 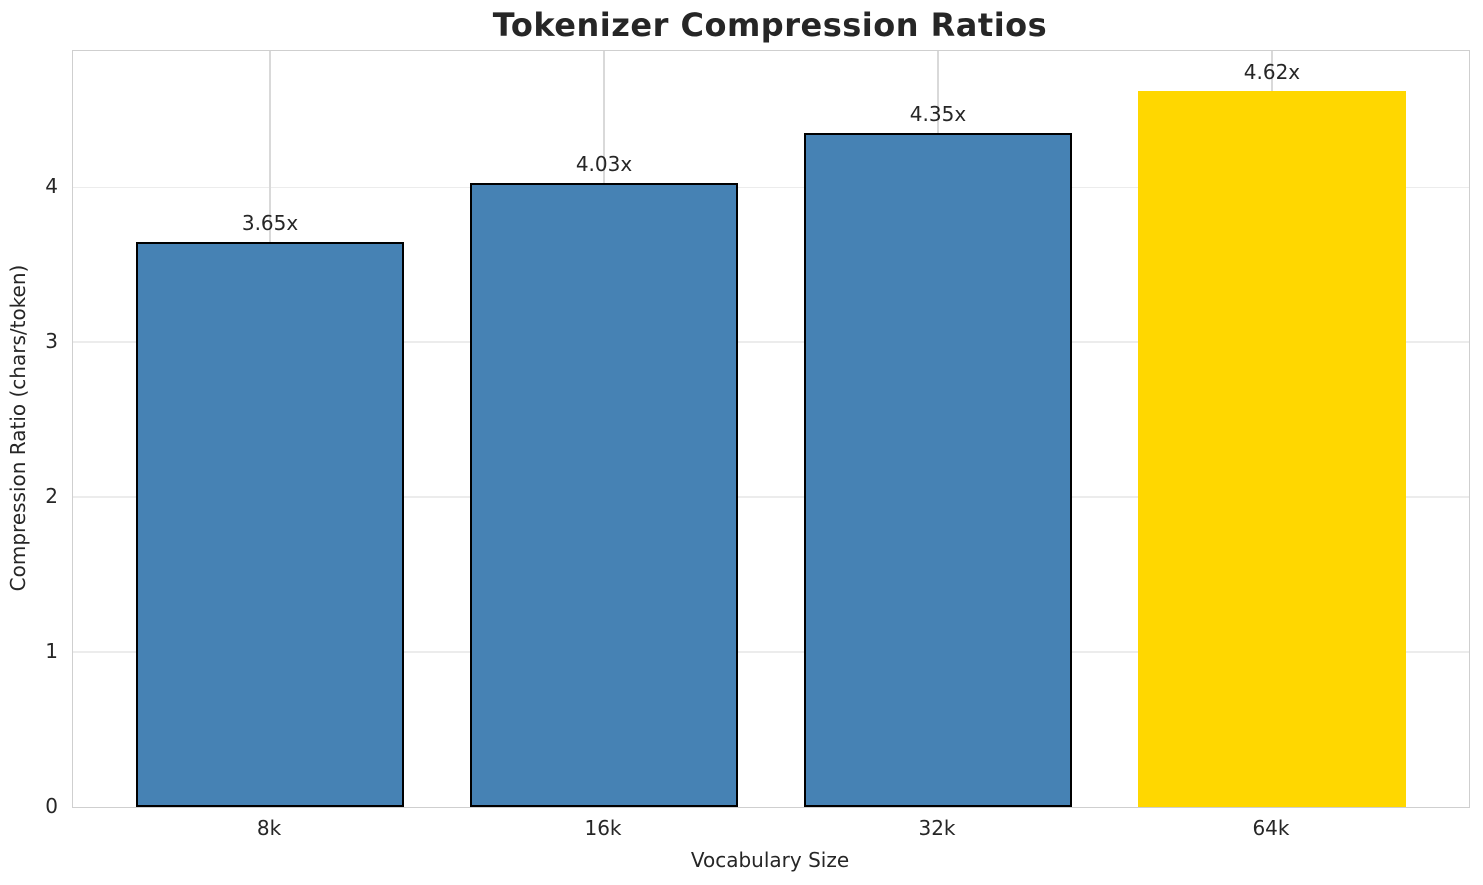 What do you see at coordinates (51, 806) in the screenshot?
I see `y-tick-label: 0` at bounding box center [51, 806].